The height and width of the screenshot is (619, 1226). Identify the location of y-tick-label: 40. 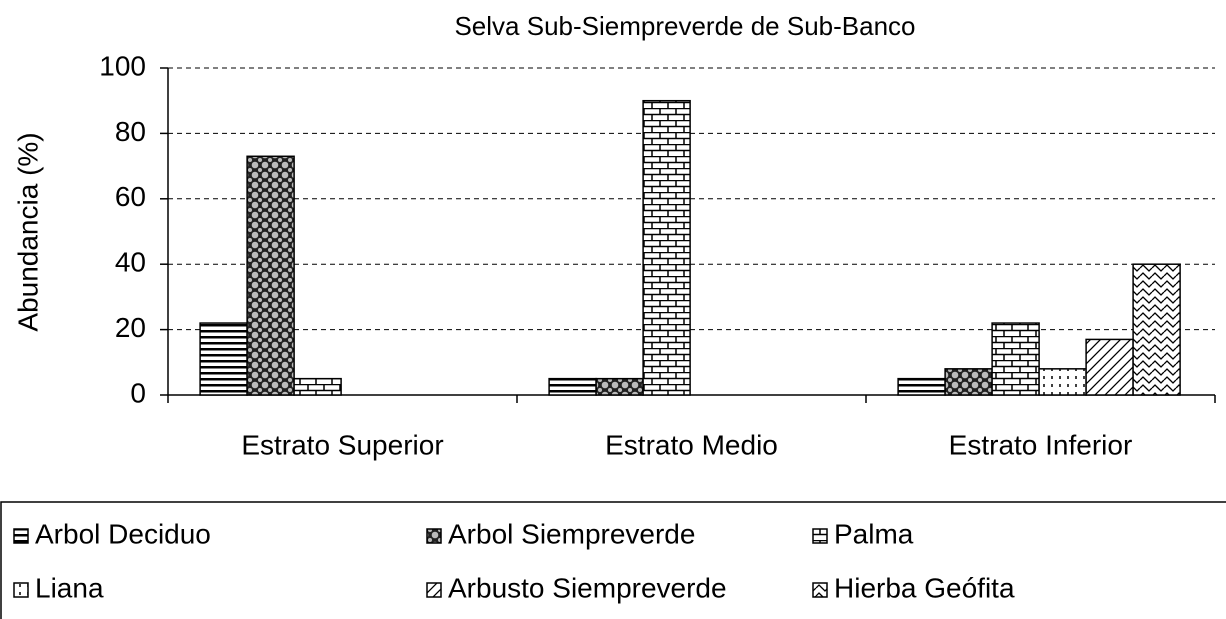
(130, 262).